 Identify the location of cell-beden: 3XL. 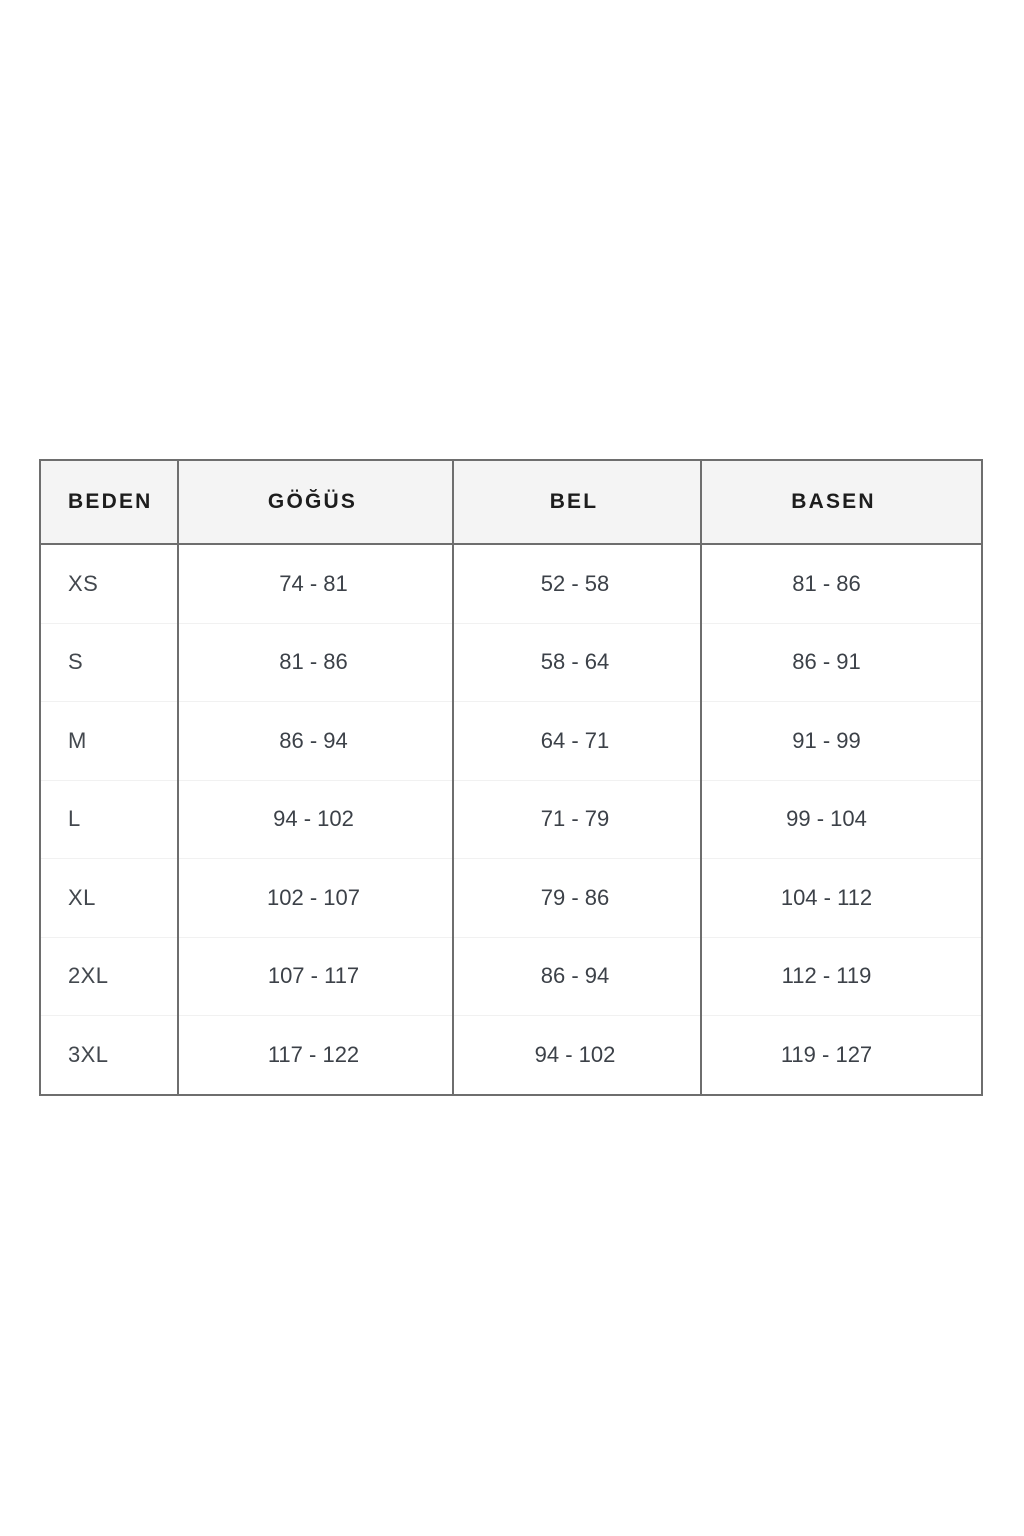
(109, 1055).